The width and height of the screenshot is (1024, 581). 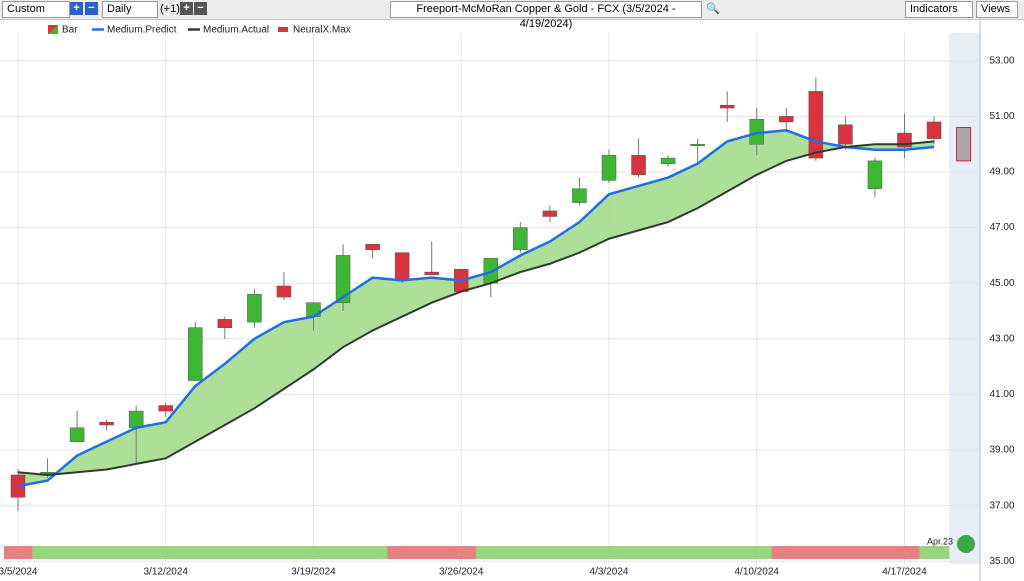 I want to click on zoom-in: +, so click(x=76, y=8).